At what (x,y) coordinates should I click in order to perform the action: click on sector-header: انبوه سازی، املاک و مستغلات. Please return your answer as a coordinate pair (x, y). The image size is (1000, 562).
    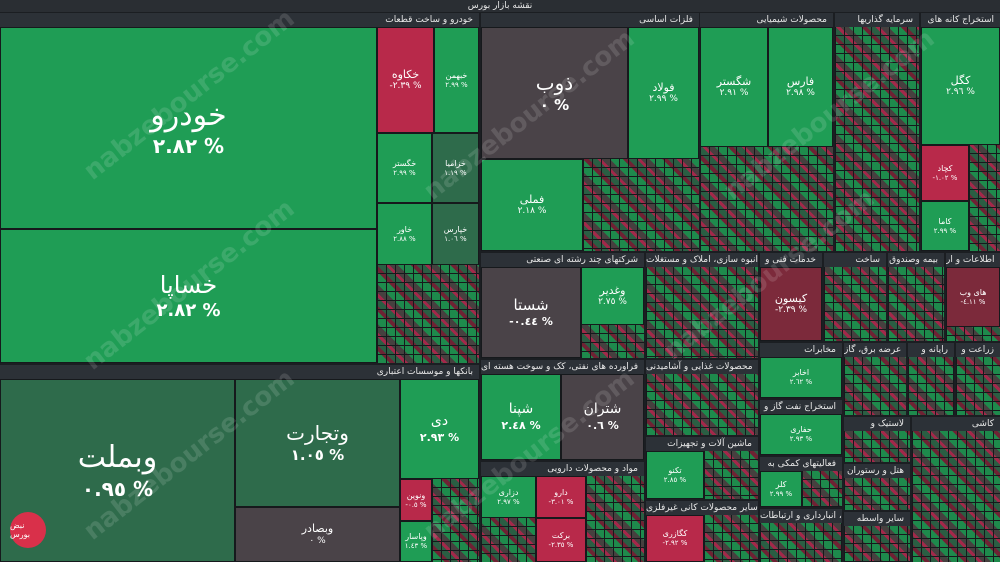
    Looking at the image, I should click on (702, 260).